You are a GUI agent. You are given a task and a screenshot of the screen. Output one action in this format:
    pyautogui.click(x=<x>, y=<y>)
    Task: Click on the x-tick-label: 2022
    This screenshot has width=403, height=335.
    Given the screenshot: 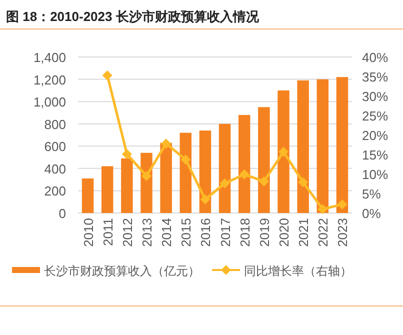 What is the action you would take?
    pyautogui.click(x=323, y=232)
    